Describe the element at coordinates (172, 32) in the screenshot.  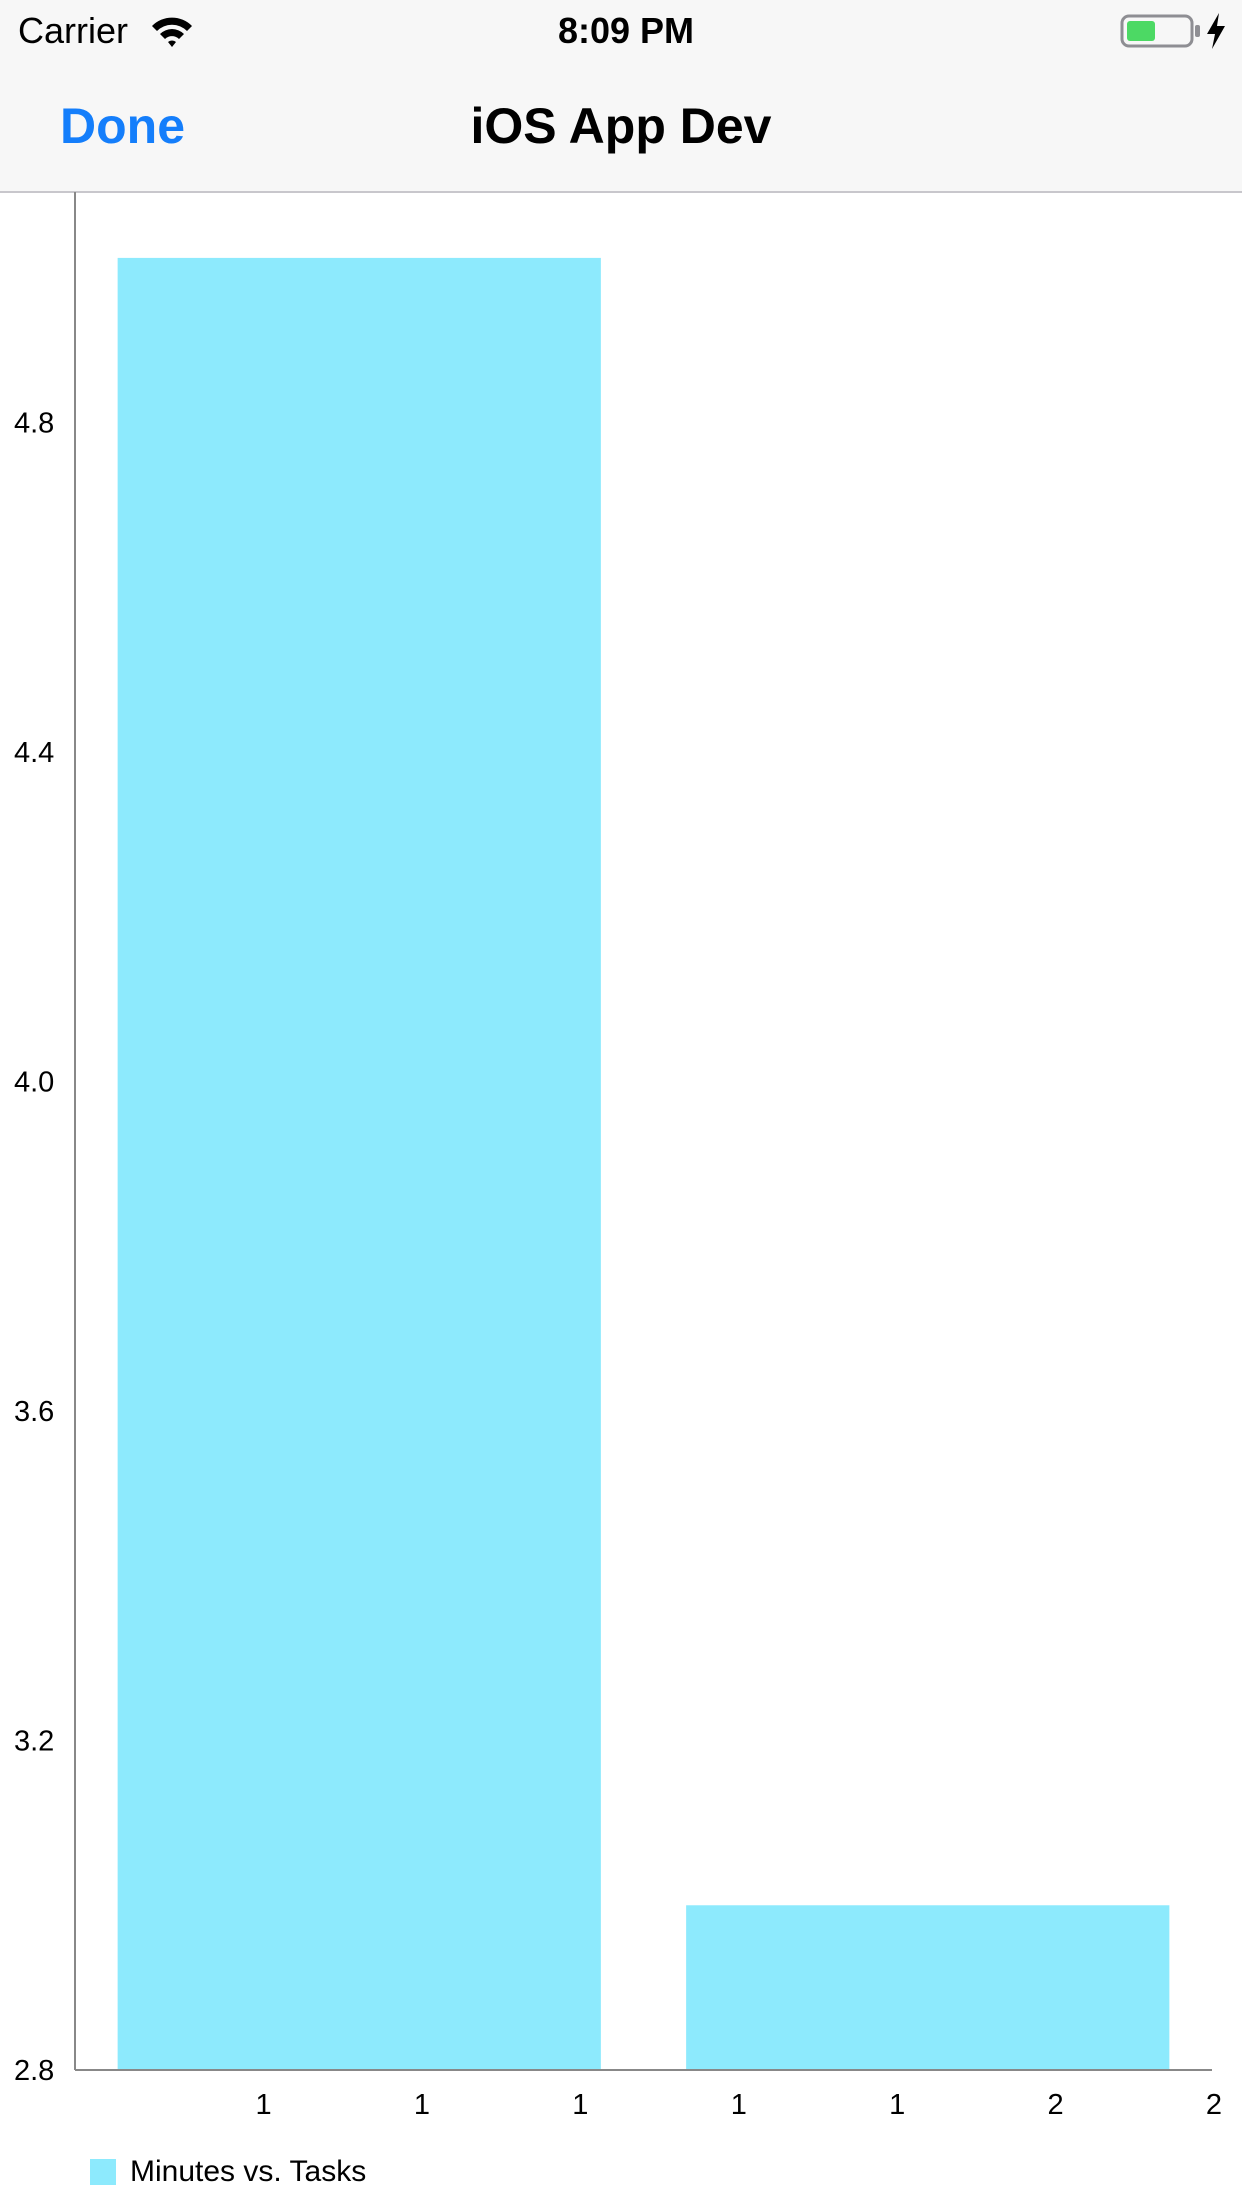
I see `wifi-icon` at that location.